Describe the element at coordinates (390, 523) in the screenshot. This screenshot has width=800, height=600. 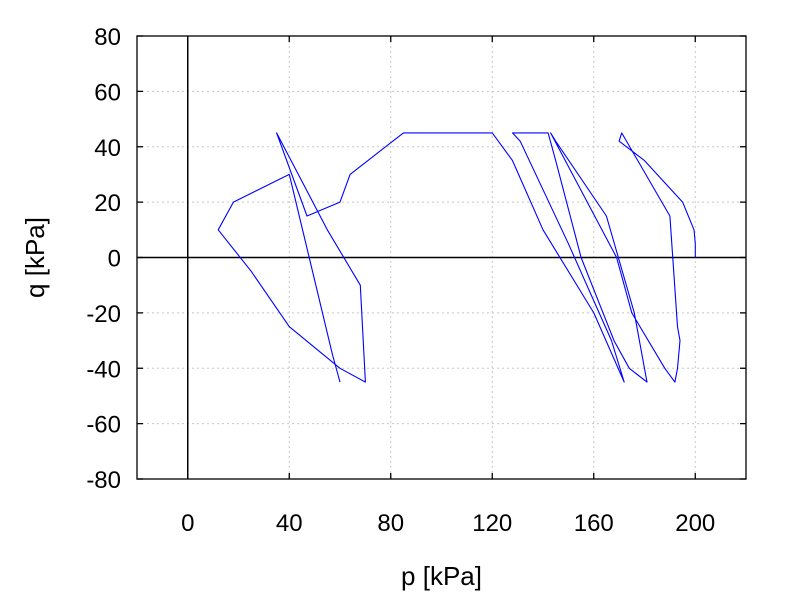
I see `x-tick-label: 80` at that location.